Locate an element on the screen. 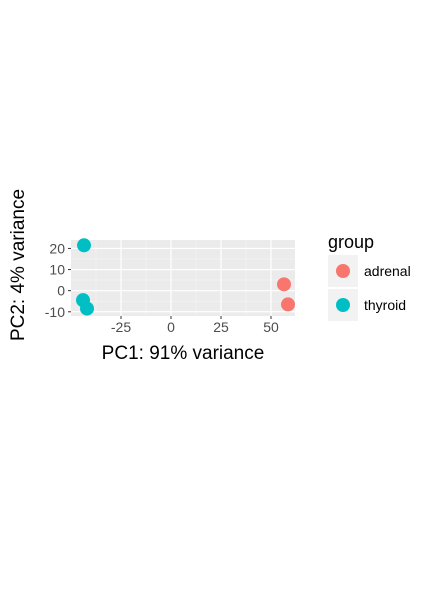  legend-key-adrenal is located at coordinates (343, 271).